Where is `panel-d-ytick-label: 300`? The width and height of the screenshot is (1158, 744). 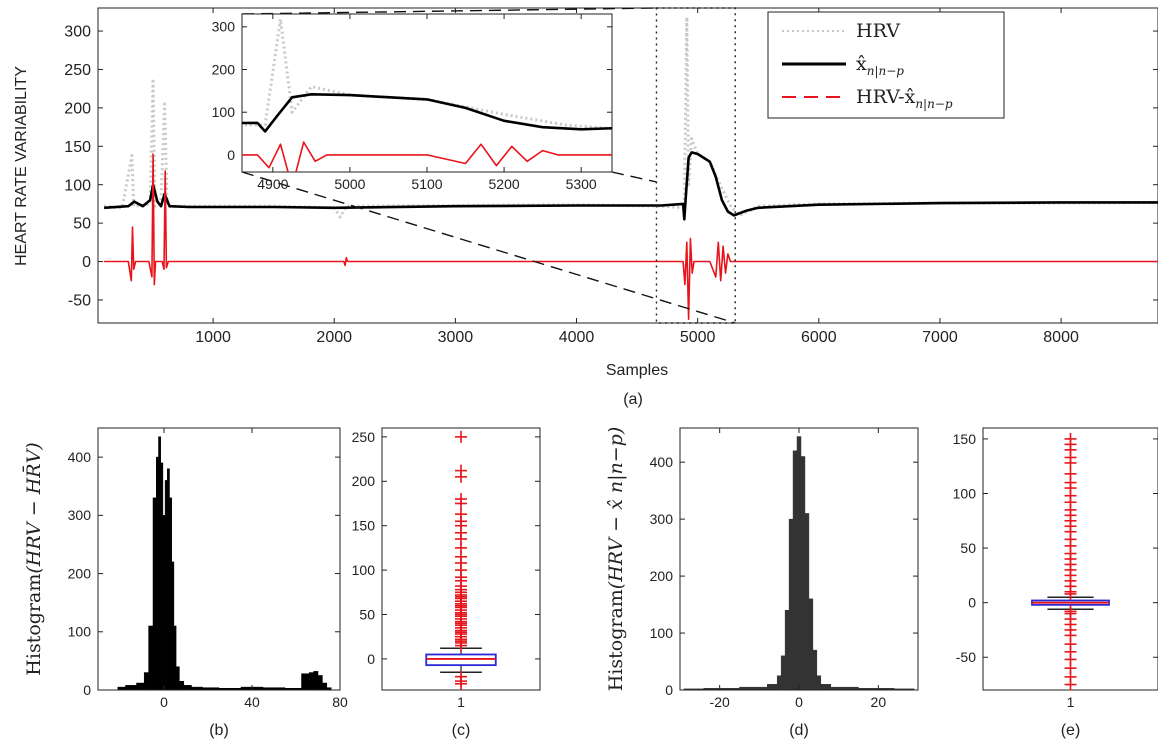
panel-d-ytick-label: 300 is located at coordinates (662, 519).